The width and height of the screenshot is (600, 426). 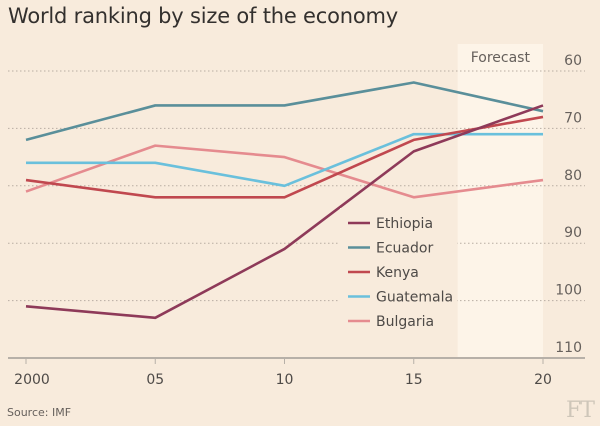 I want to click on legend-label: Bulgaria, so click(x=405, y=322).